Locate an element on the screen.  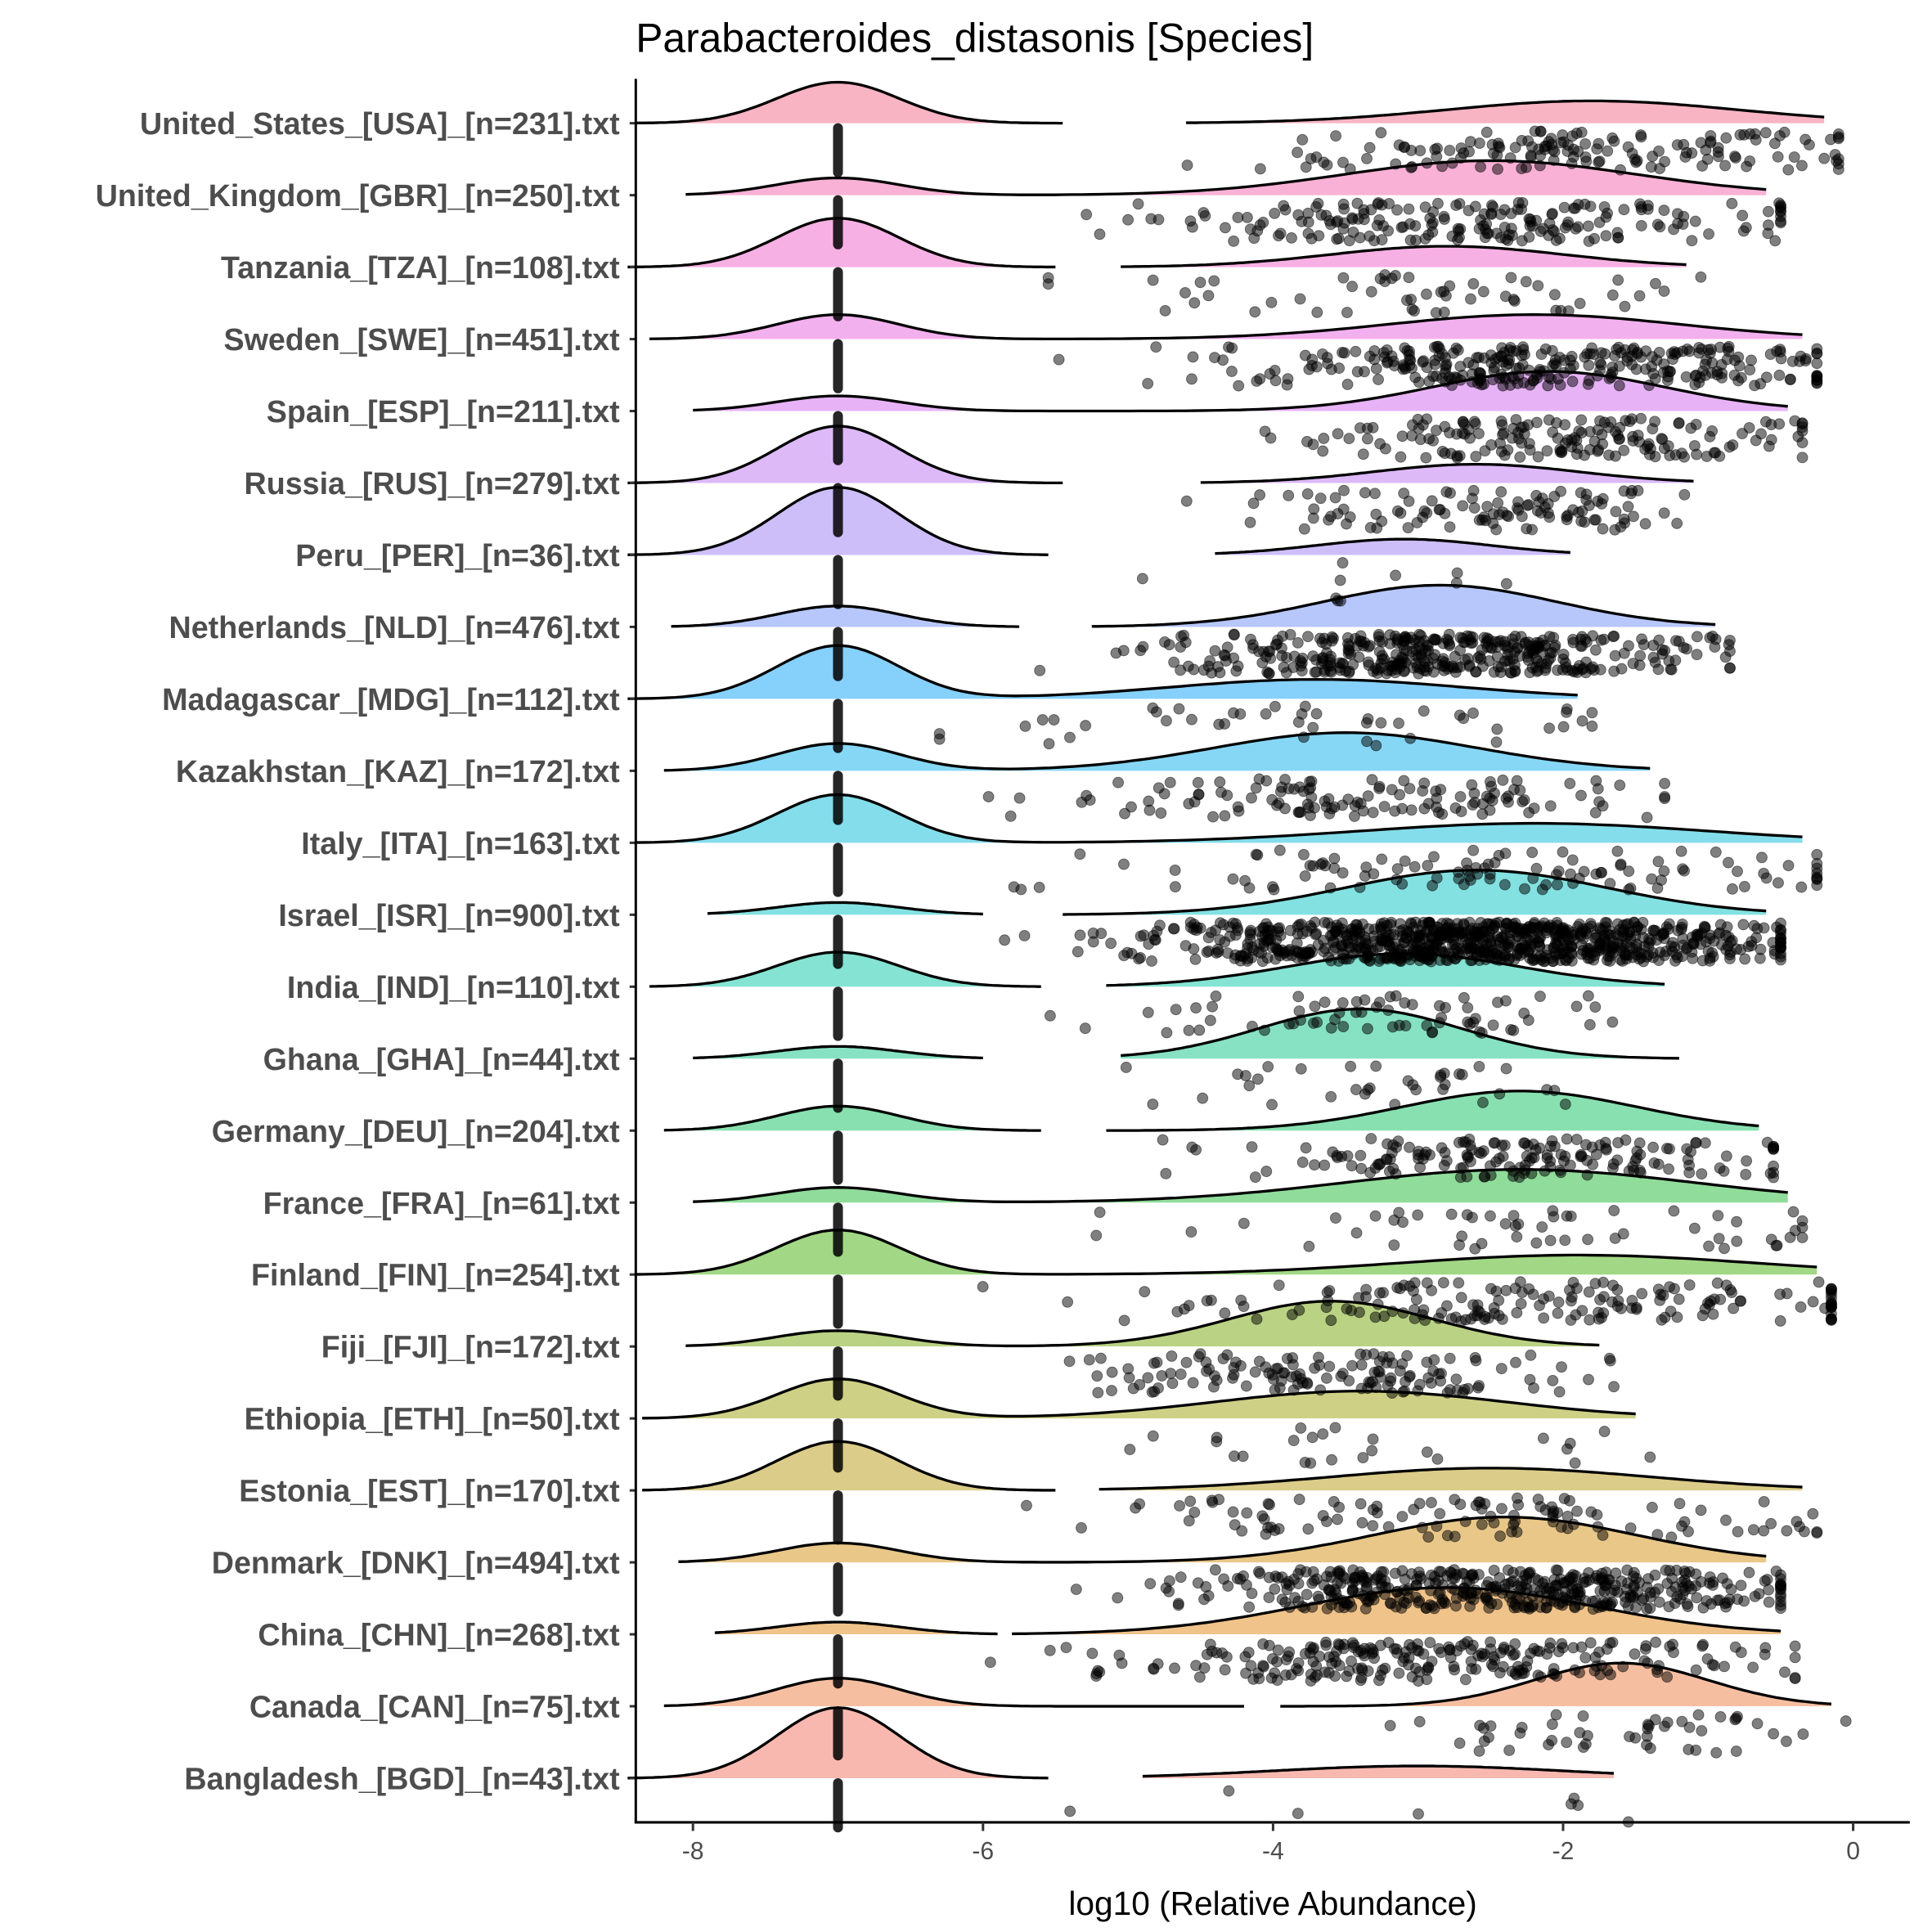
density-fill is located at coordinates (1432, 1110).